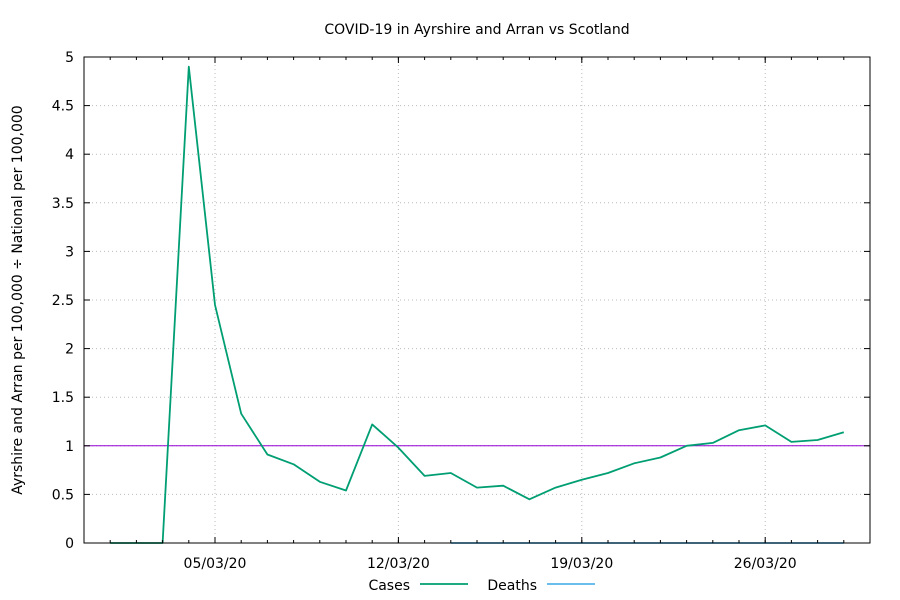 The image size is (900, 600). Describe the element at coordinates (69, 58) in the screenshot. I see `y-tick-label: 5` at that location.